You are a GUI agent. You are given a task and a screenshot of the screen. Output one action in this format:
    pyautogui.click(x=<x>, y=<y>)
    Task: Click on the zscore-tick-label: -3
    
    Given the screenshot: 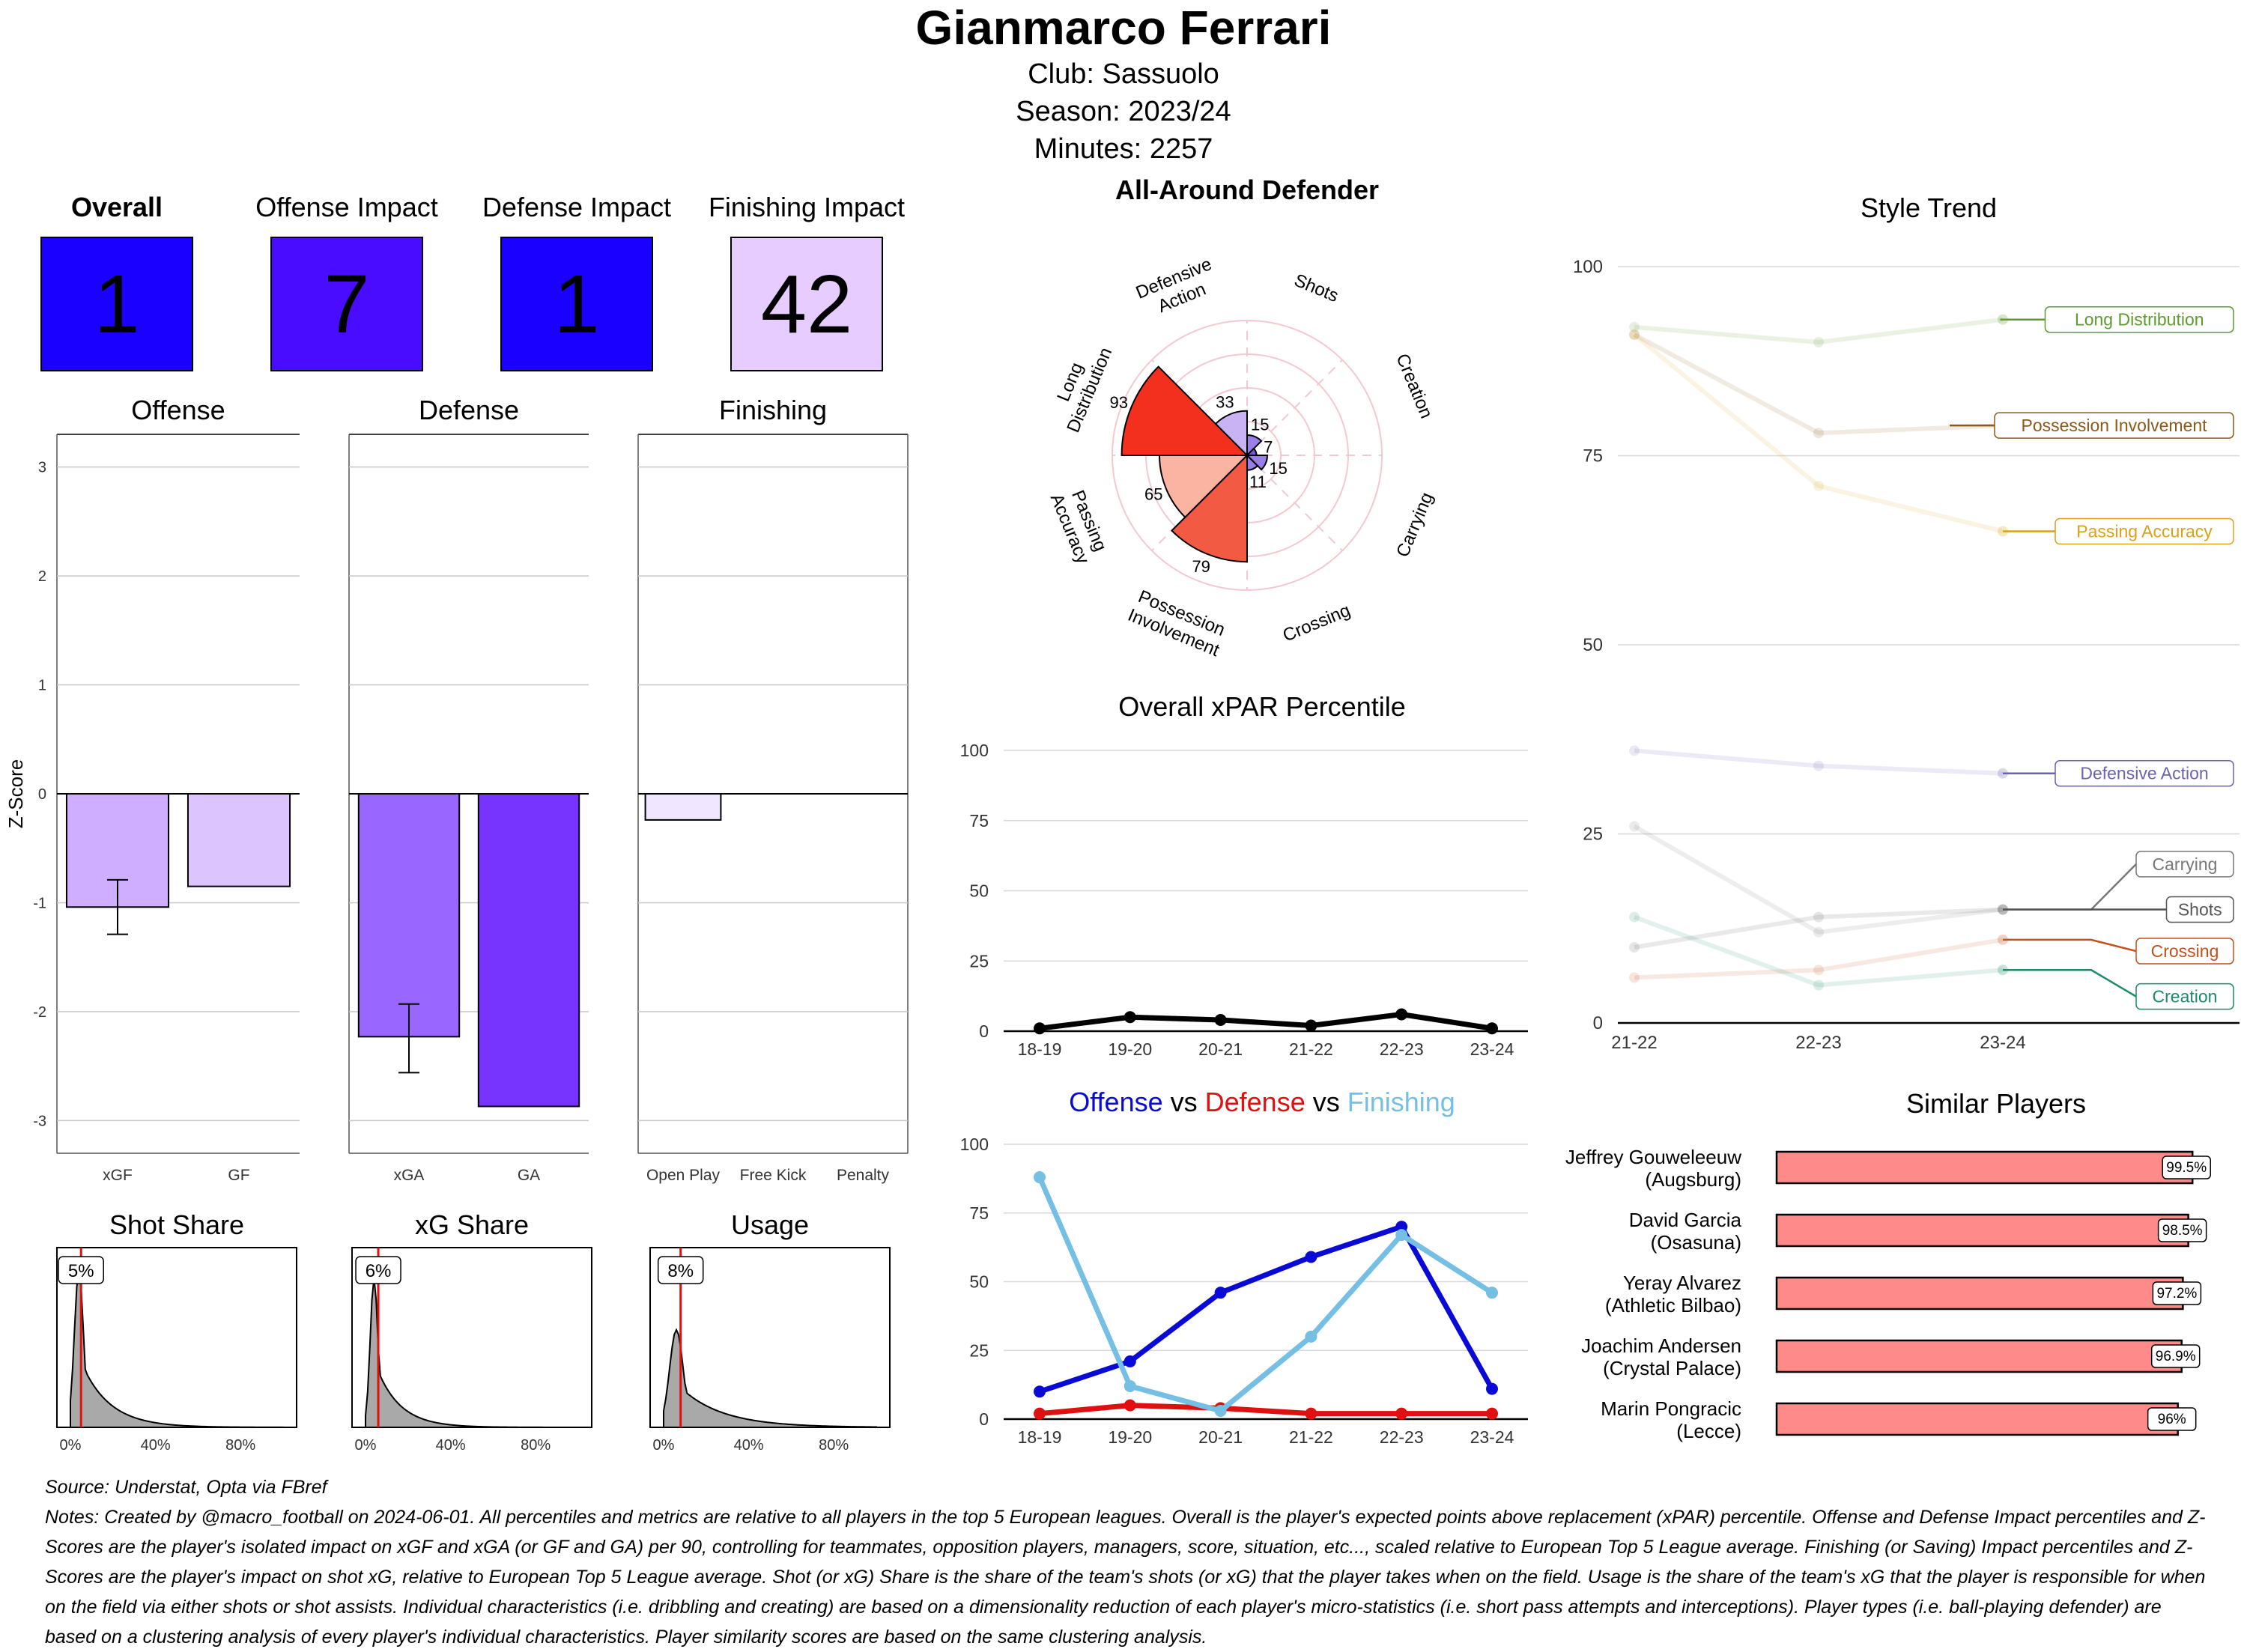 What is the action you would take?
    pyautogui.click(x=39, y=1121)
    